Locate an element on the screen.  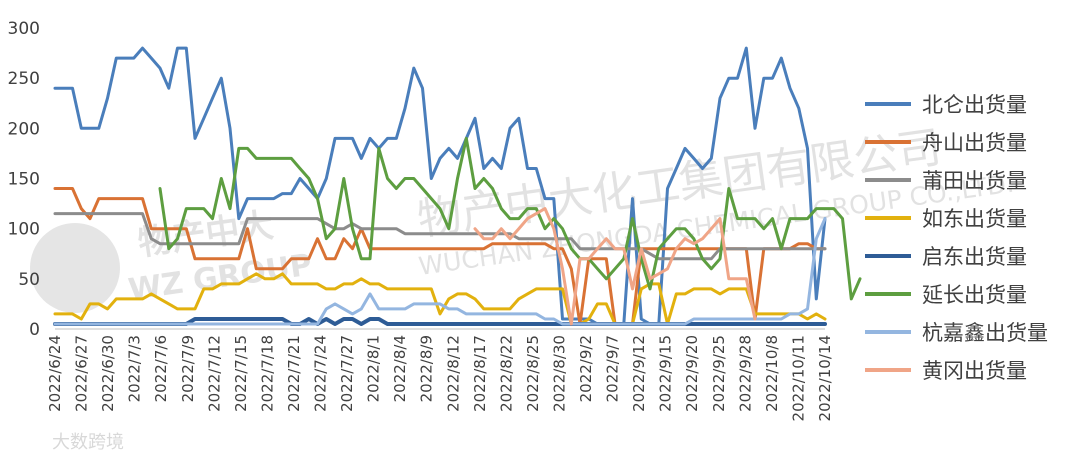
x-tick-label: 2022/6/30 is located at coordinates (108, 373).